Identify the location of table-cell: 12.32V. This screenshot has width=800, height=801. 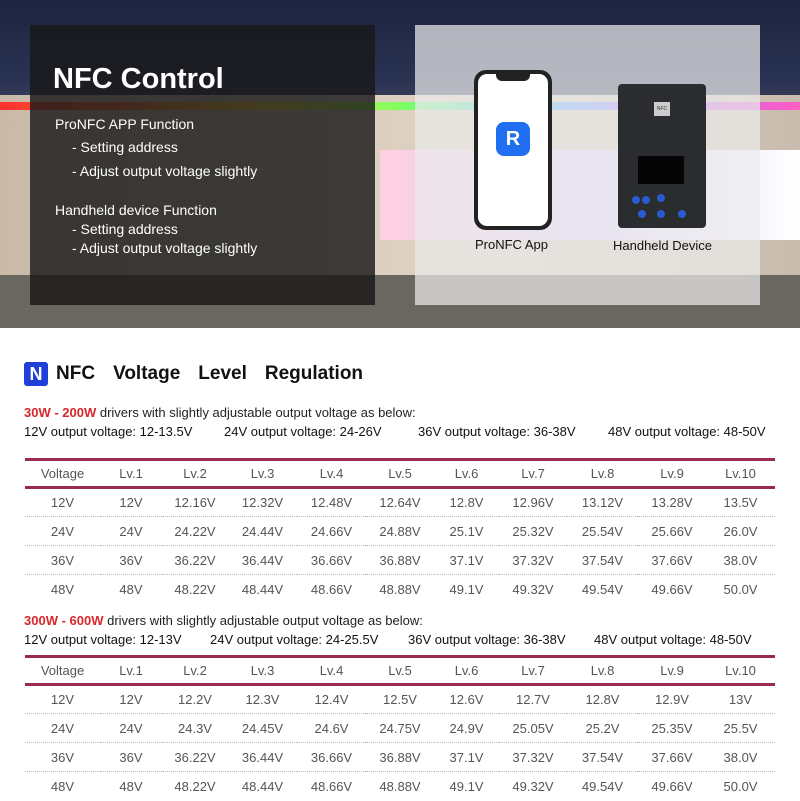
(262, 502).